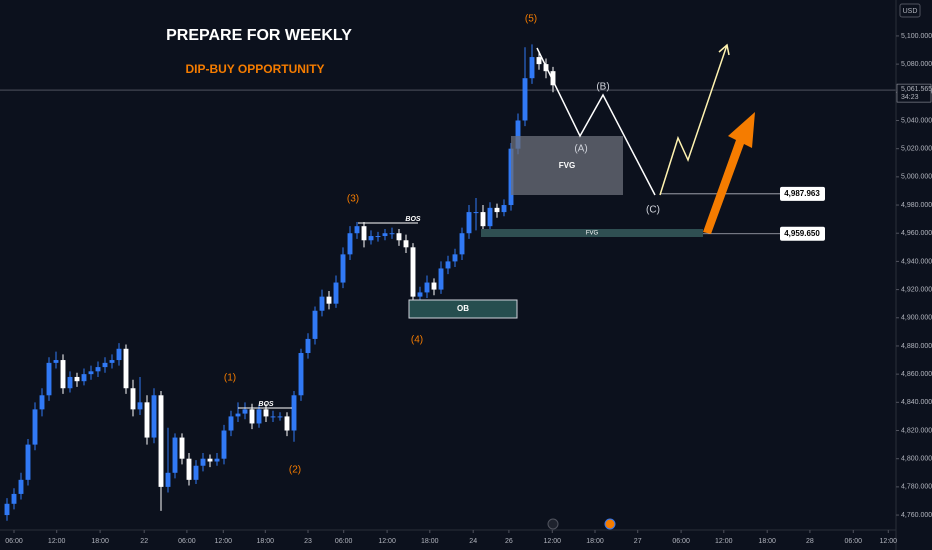 The image size is (932, 550). Describe the element at coordinates (266, 404) in the screenshot. I see `bos-label: BOS` at that location.